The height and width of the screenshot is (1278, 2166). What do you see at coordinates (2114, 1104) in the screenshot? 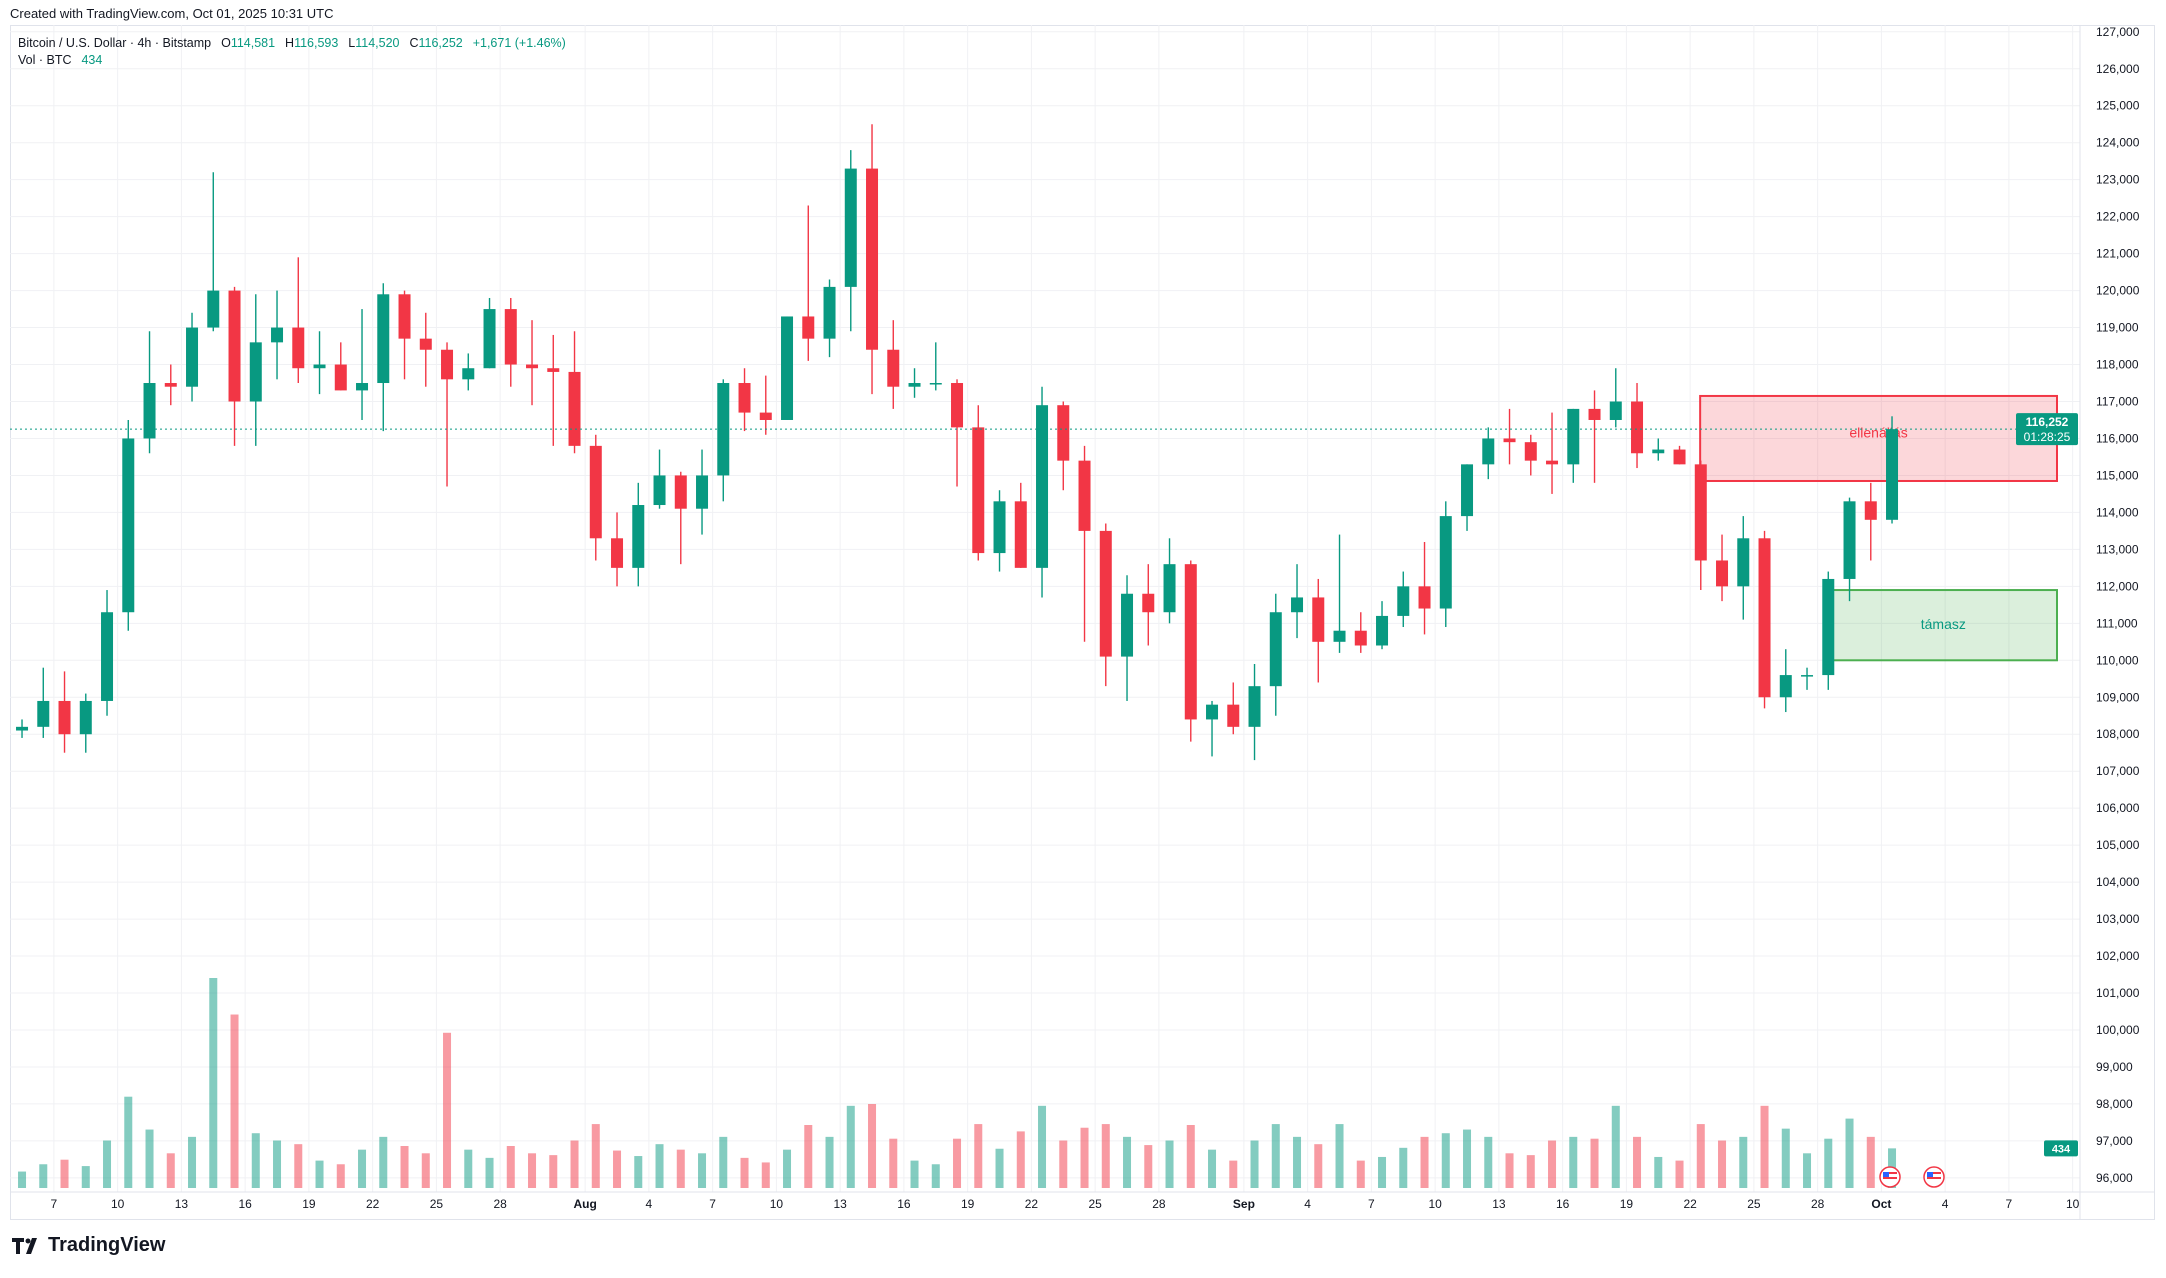
I see `price-tick-label: 98,000` at bounding box center [2114, 1104].